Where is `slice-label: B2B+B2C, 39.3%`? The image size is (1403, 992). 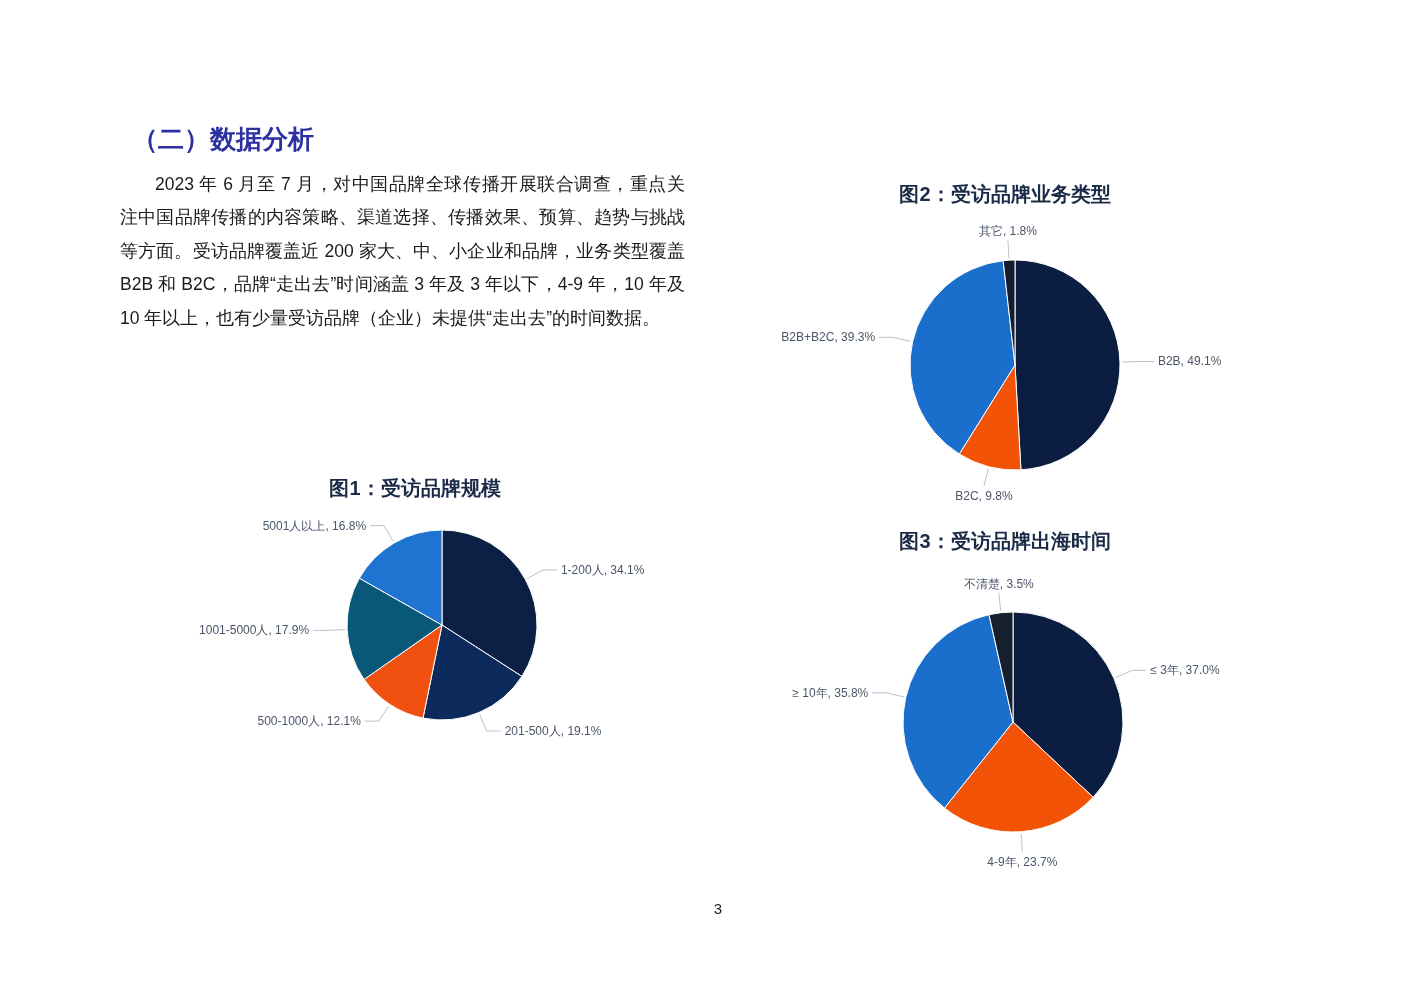 slice-label: B2B+B2C, 39.3% is located at coordinates (828, 337).